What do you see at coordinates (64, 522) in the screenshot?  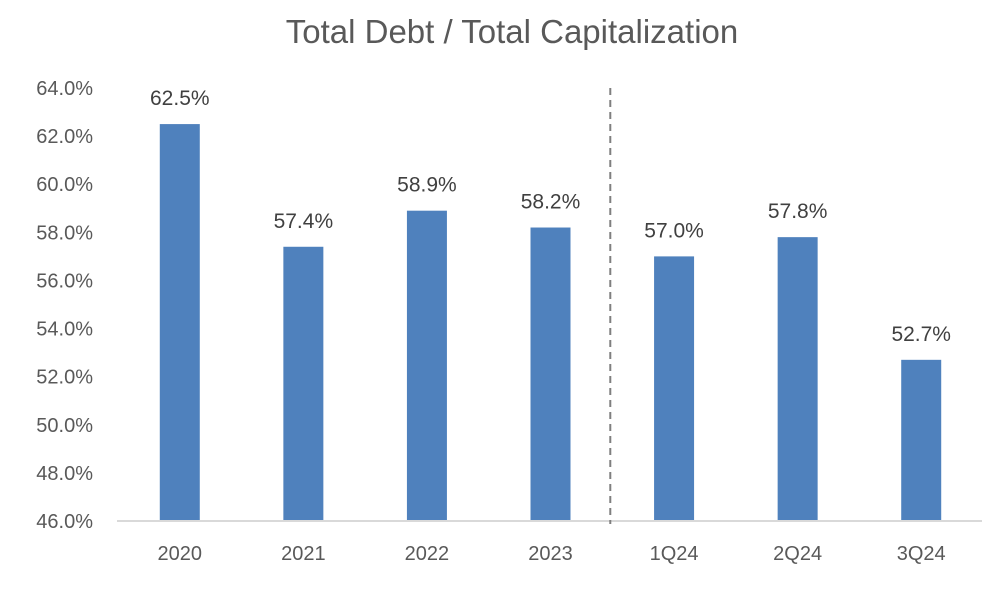 I see `y-tick-label: 46.0%` at bounding box center [64, 522].